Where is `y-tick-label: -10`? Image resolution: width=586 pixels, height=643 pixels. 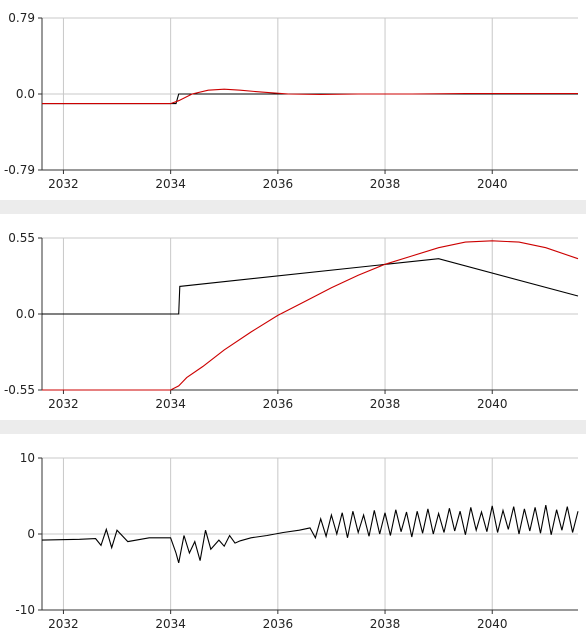 y-tick-label: -10 is located at coordinates (25, 610).